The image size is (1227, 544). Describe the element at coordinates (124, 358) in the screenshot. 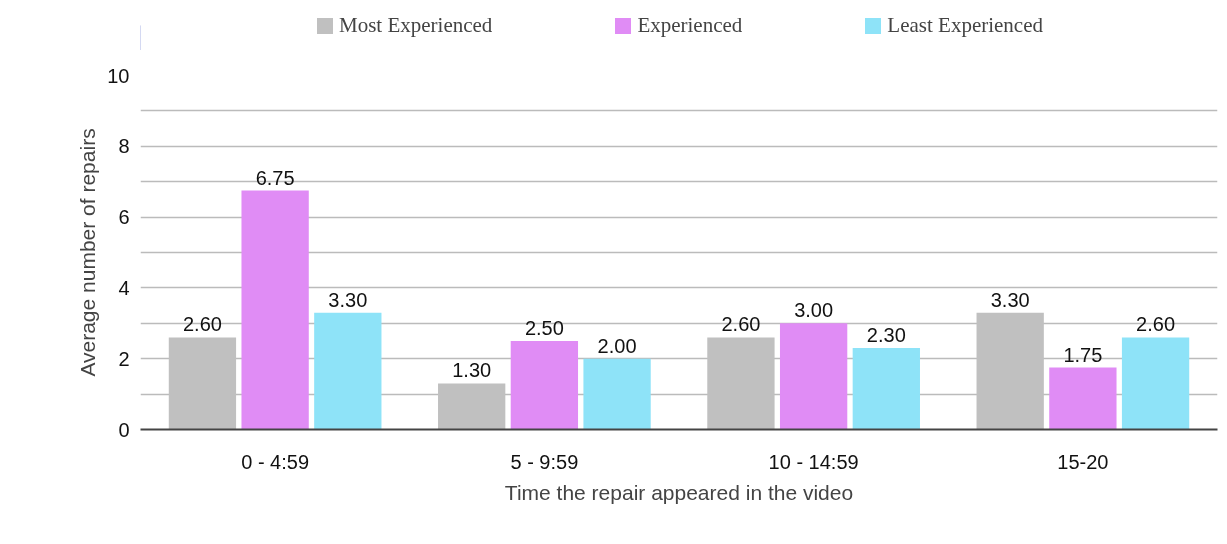

I see `y-tick-label: 2` at that location.